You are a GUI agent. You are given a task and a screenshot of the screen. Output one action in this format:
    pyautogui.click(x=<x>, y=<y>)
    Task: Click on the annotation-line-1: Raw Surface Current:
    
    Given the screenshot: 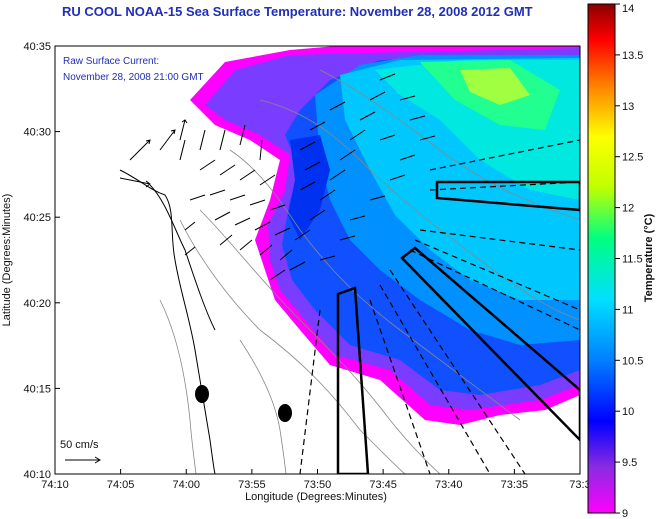 What is the action you would take?
    pyautogui.click(x=111, y=61)
    